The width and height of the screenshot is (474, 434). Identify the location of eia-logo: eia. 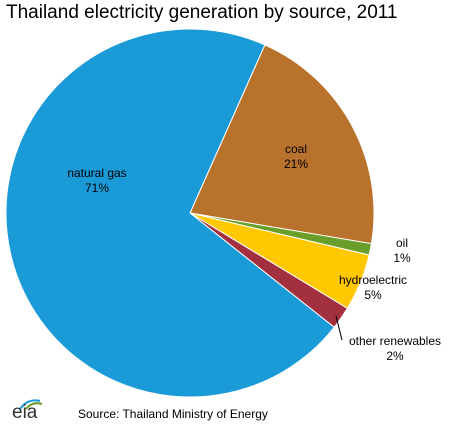
(38, 413).